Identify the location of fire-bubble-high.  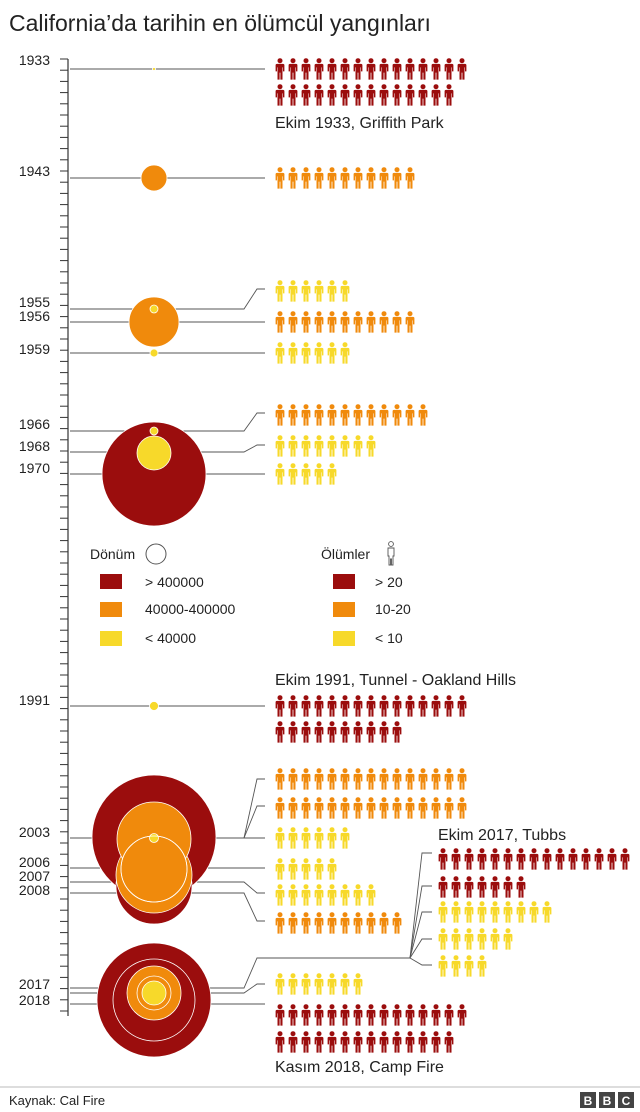
(154, 474).